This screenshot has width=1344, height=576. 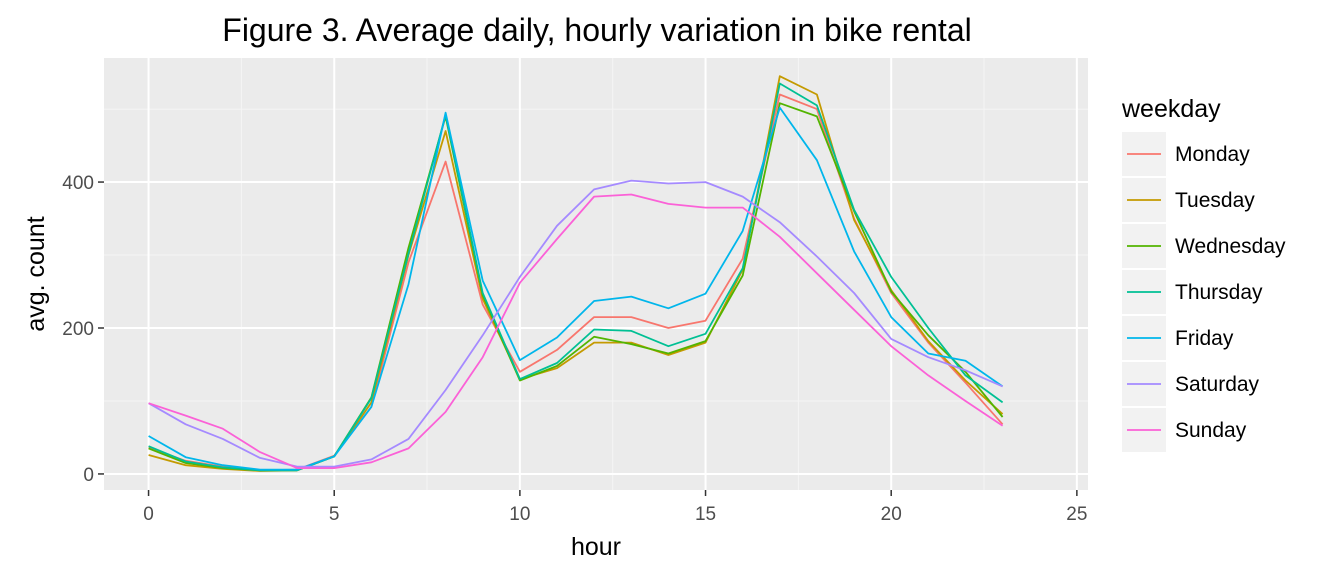 I want to click on legend-label: Thursday, so click(x=1219, y=292).